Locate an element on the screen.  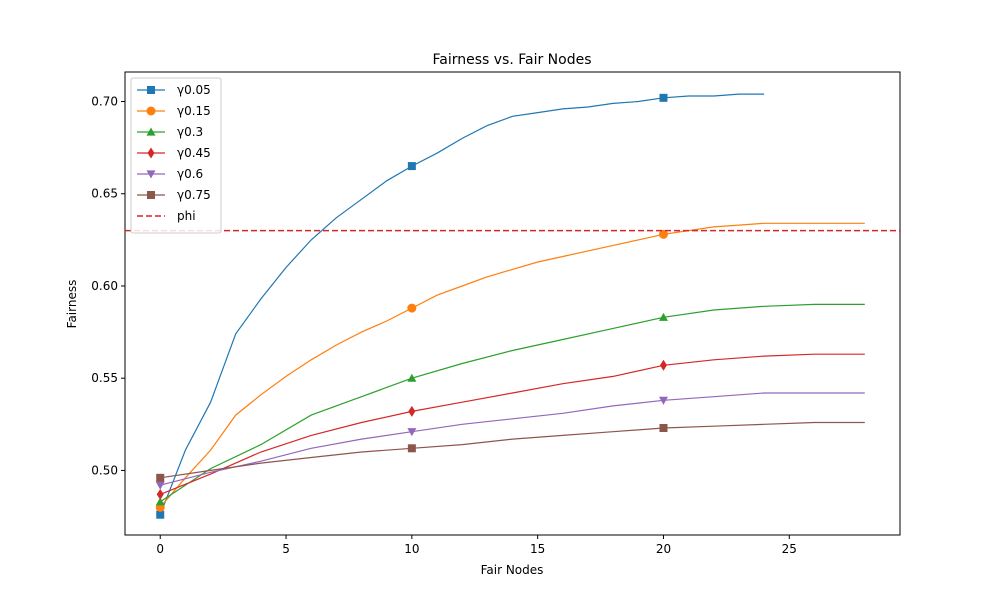
y-axis: 0.50 0.55 0.60 0.65 0.70 is located at coordinates (108, 286).